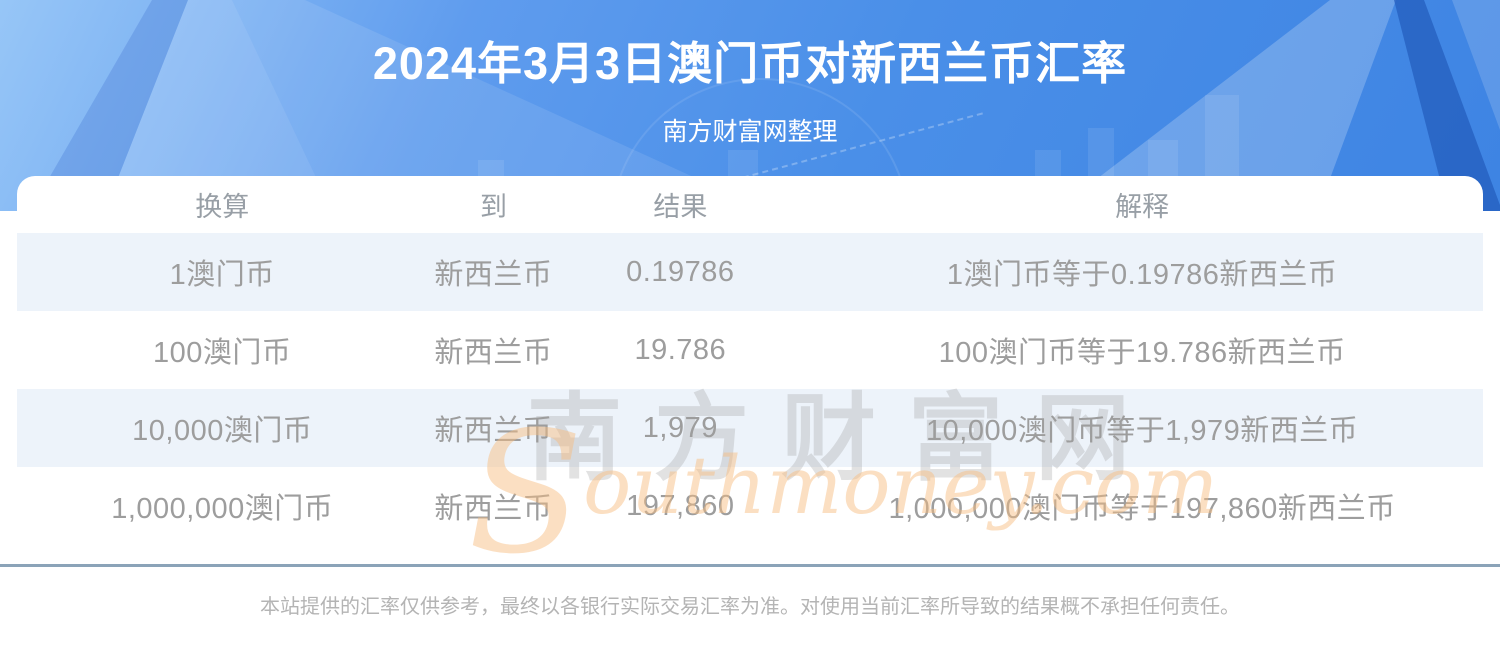  What do you see at coordinates (680, 427) in the screenshot?
I see `table-cell: 1,979` at bounding box center [680, 427].